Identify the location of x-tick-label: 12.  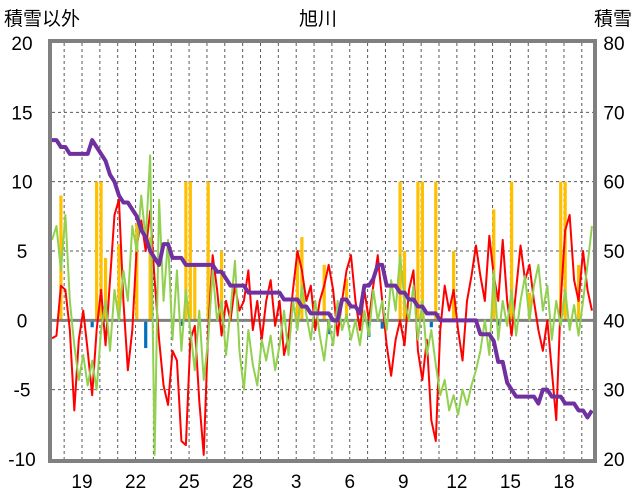
(456, 482).